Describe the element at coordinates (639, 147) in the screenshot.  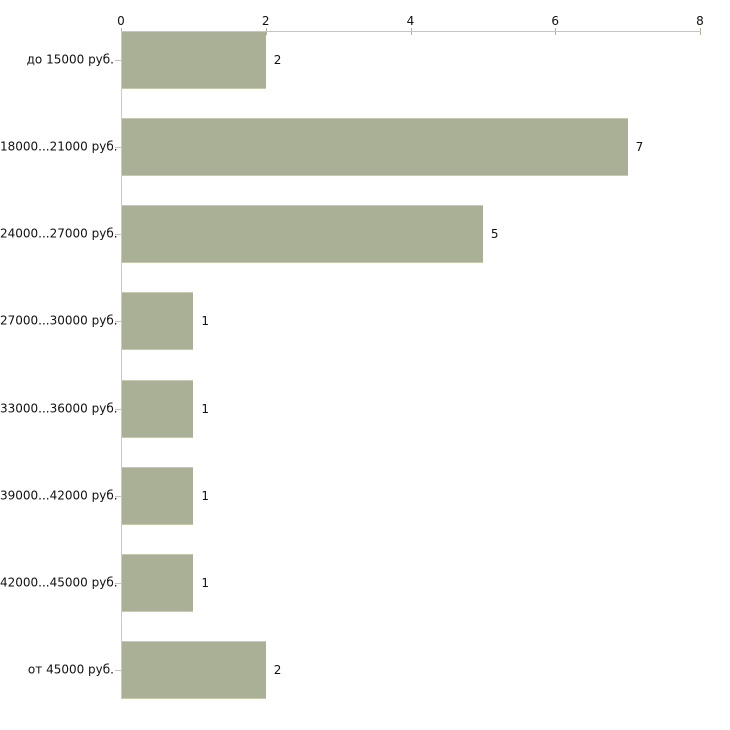
I see `value-label: 7` at that location.